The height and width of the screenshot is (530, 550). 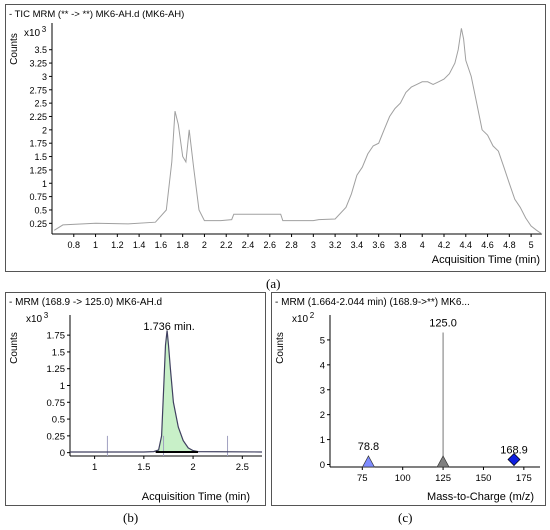 I want to click on chart-b-y-axis-label: Counts, so click(x=14, y=348).